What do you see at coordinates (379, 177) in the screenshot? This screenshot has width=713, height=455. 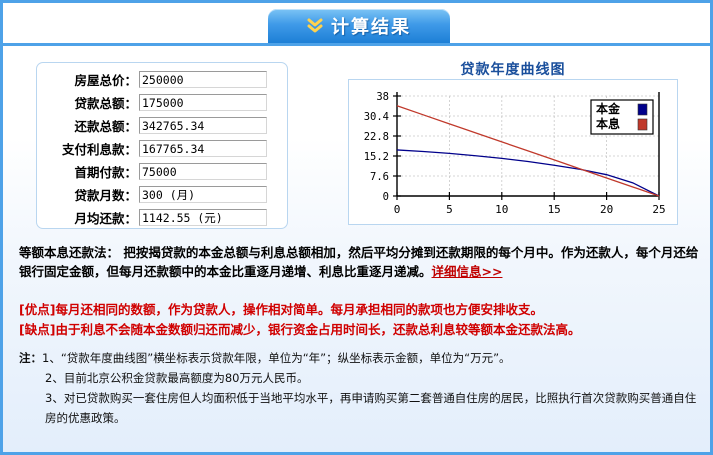 I see `svg-text: 7.6` at bounding box center [379, 177].